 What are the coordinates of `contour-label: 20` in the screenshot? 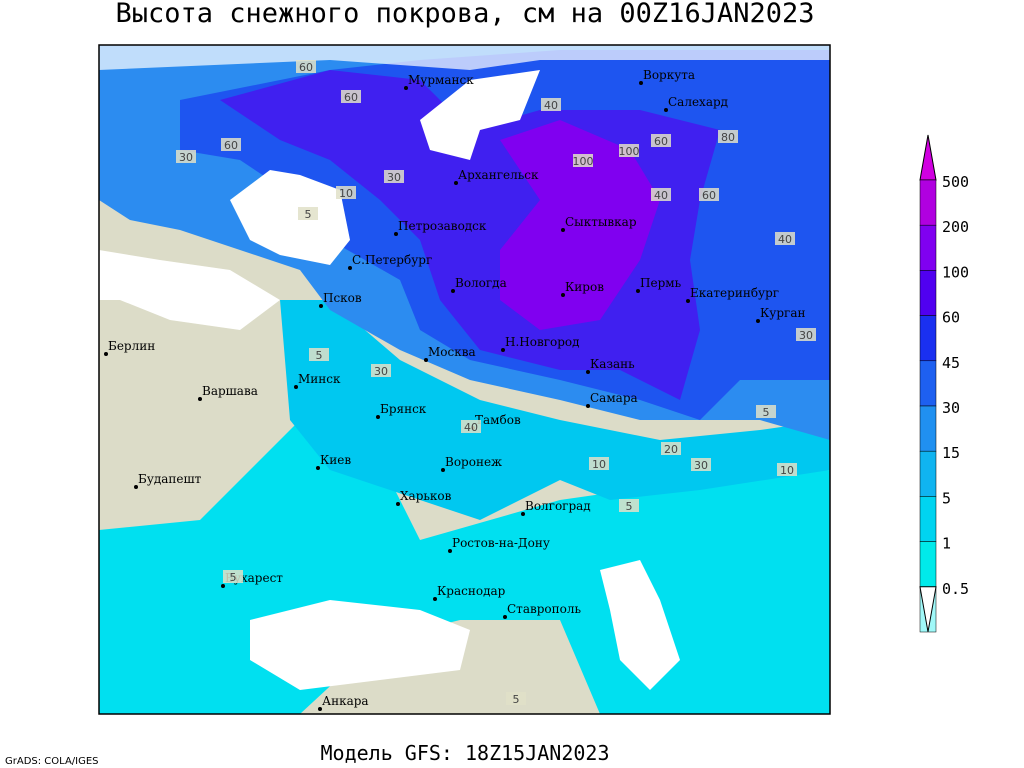 It's located at (671, 449).